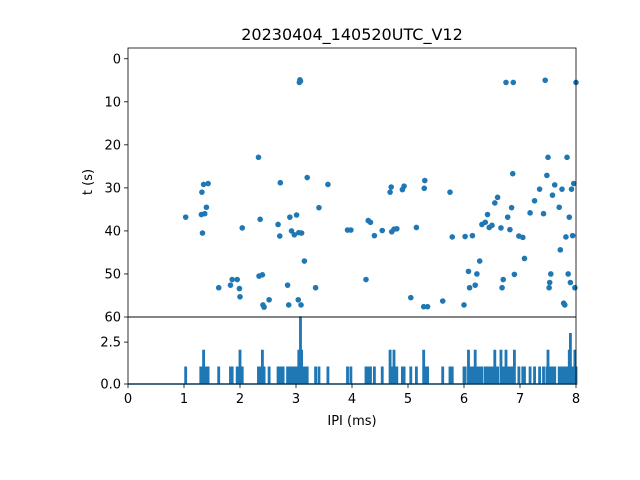 This screenshot has width=640, height=480. I want to click on histogram-x-tick-label: 0, so click(128, 399).